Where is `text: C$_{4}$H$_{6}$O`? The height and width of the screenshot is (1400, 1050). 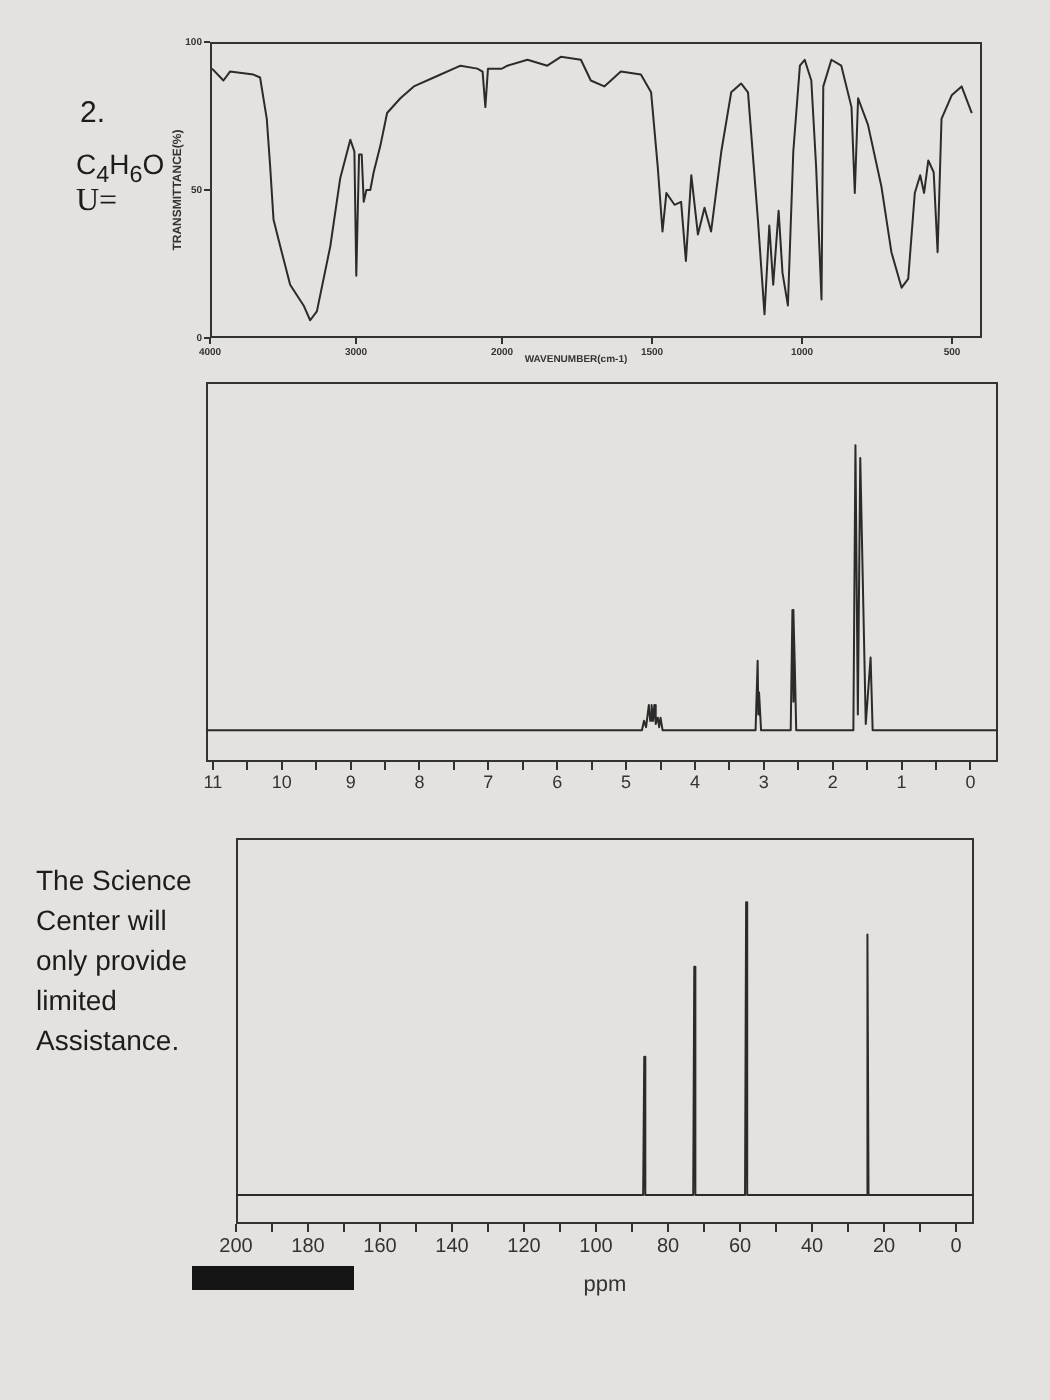
text: C$_{4}$H$_{6}$O is located at coordinates (120, 168).